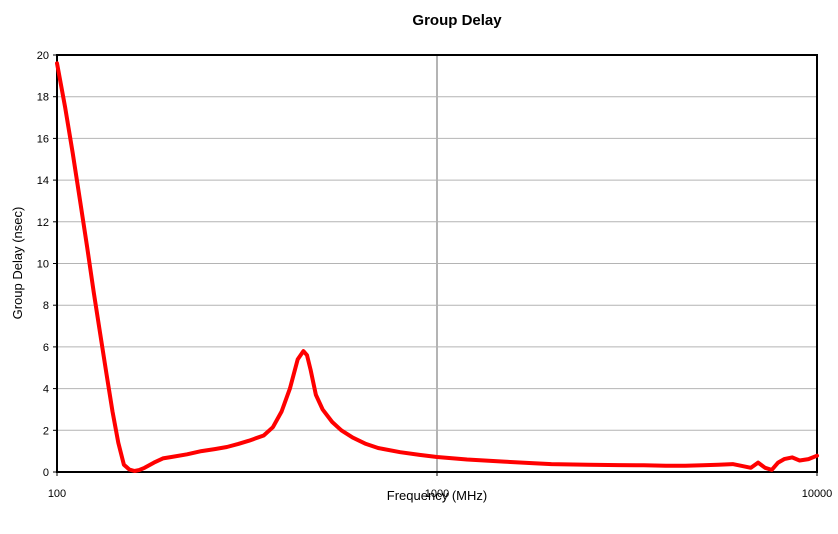 The width and height of the screenshot is (838, 534). I want to click on y-tick-label: 16, so click(43, 139).